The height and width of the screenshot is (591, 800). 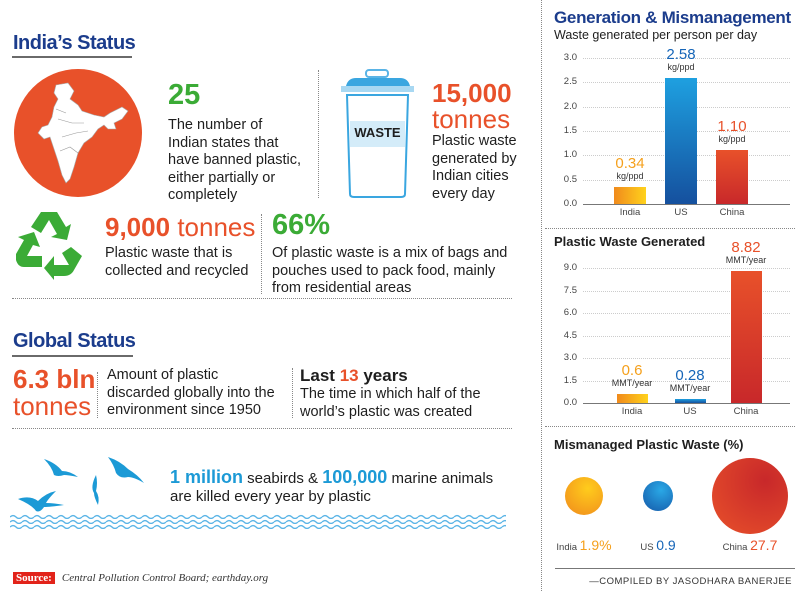 I want to click on value-label: 8.82, so click(x=746, y=247).